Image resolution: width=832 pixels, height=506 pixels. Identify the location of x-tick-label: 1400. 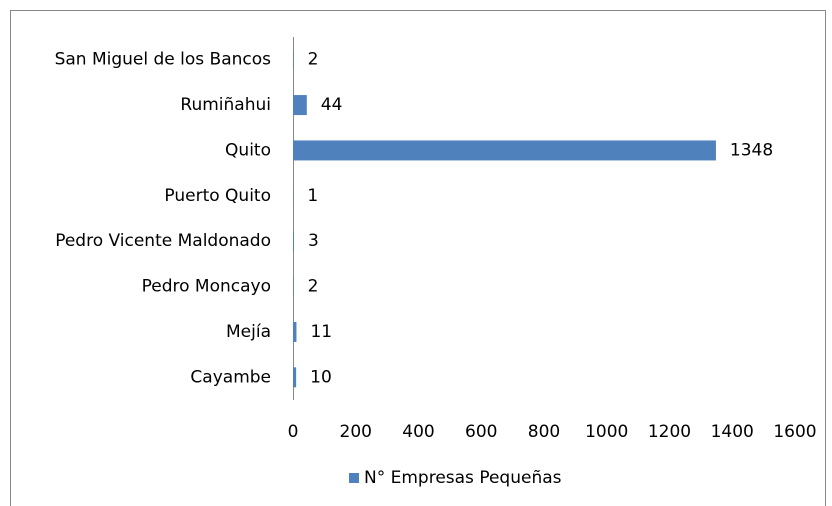
(732, 432).